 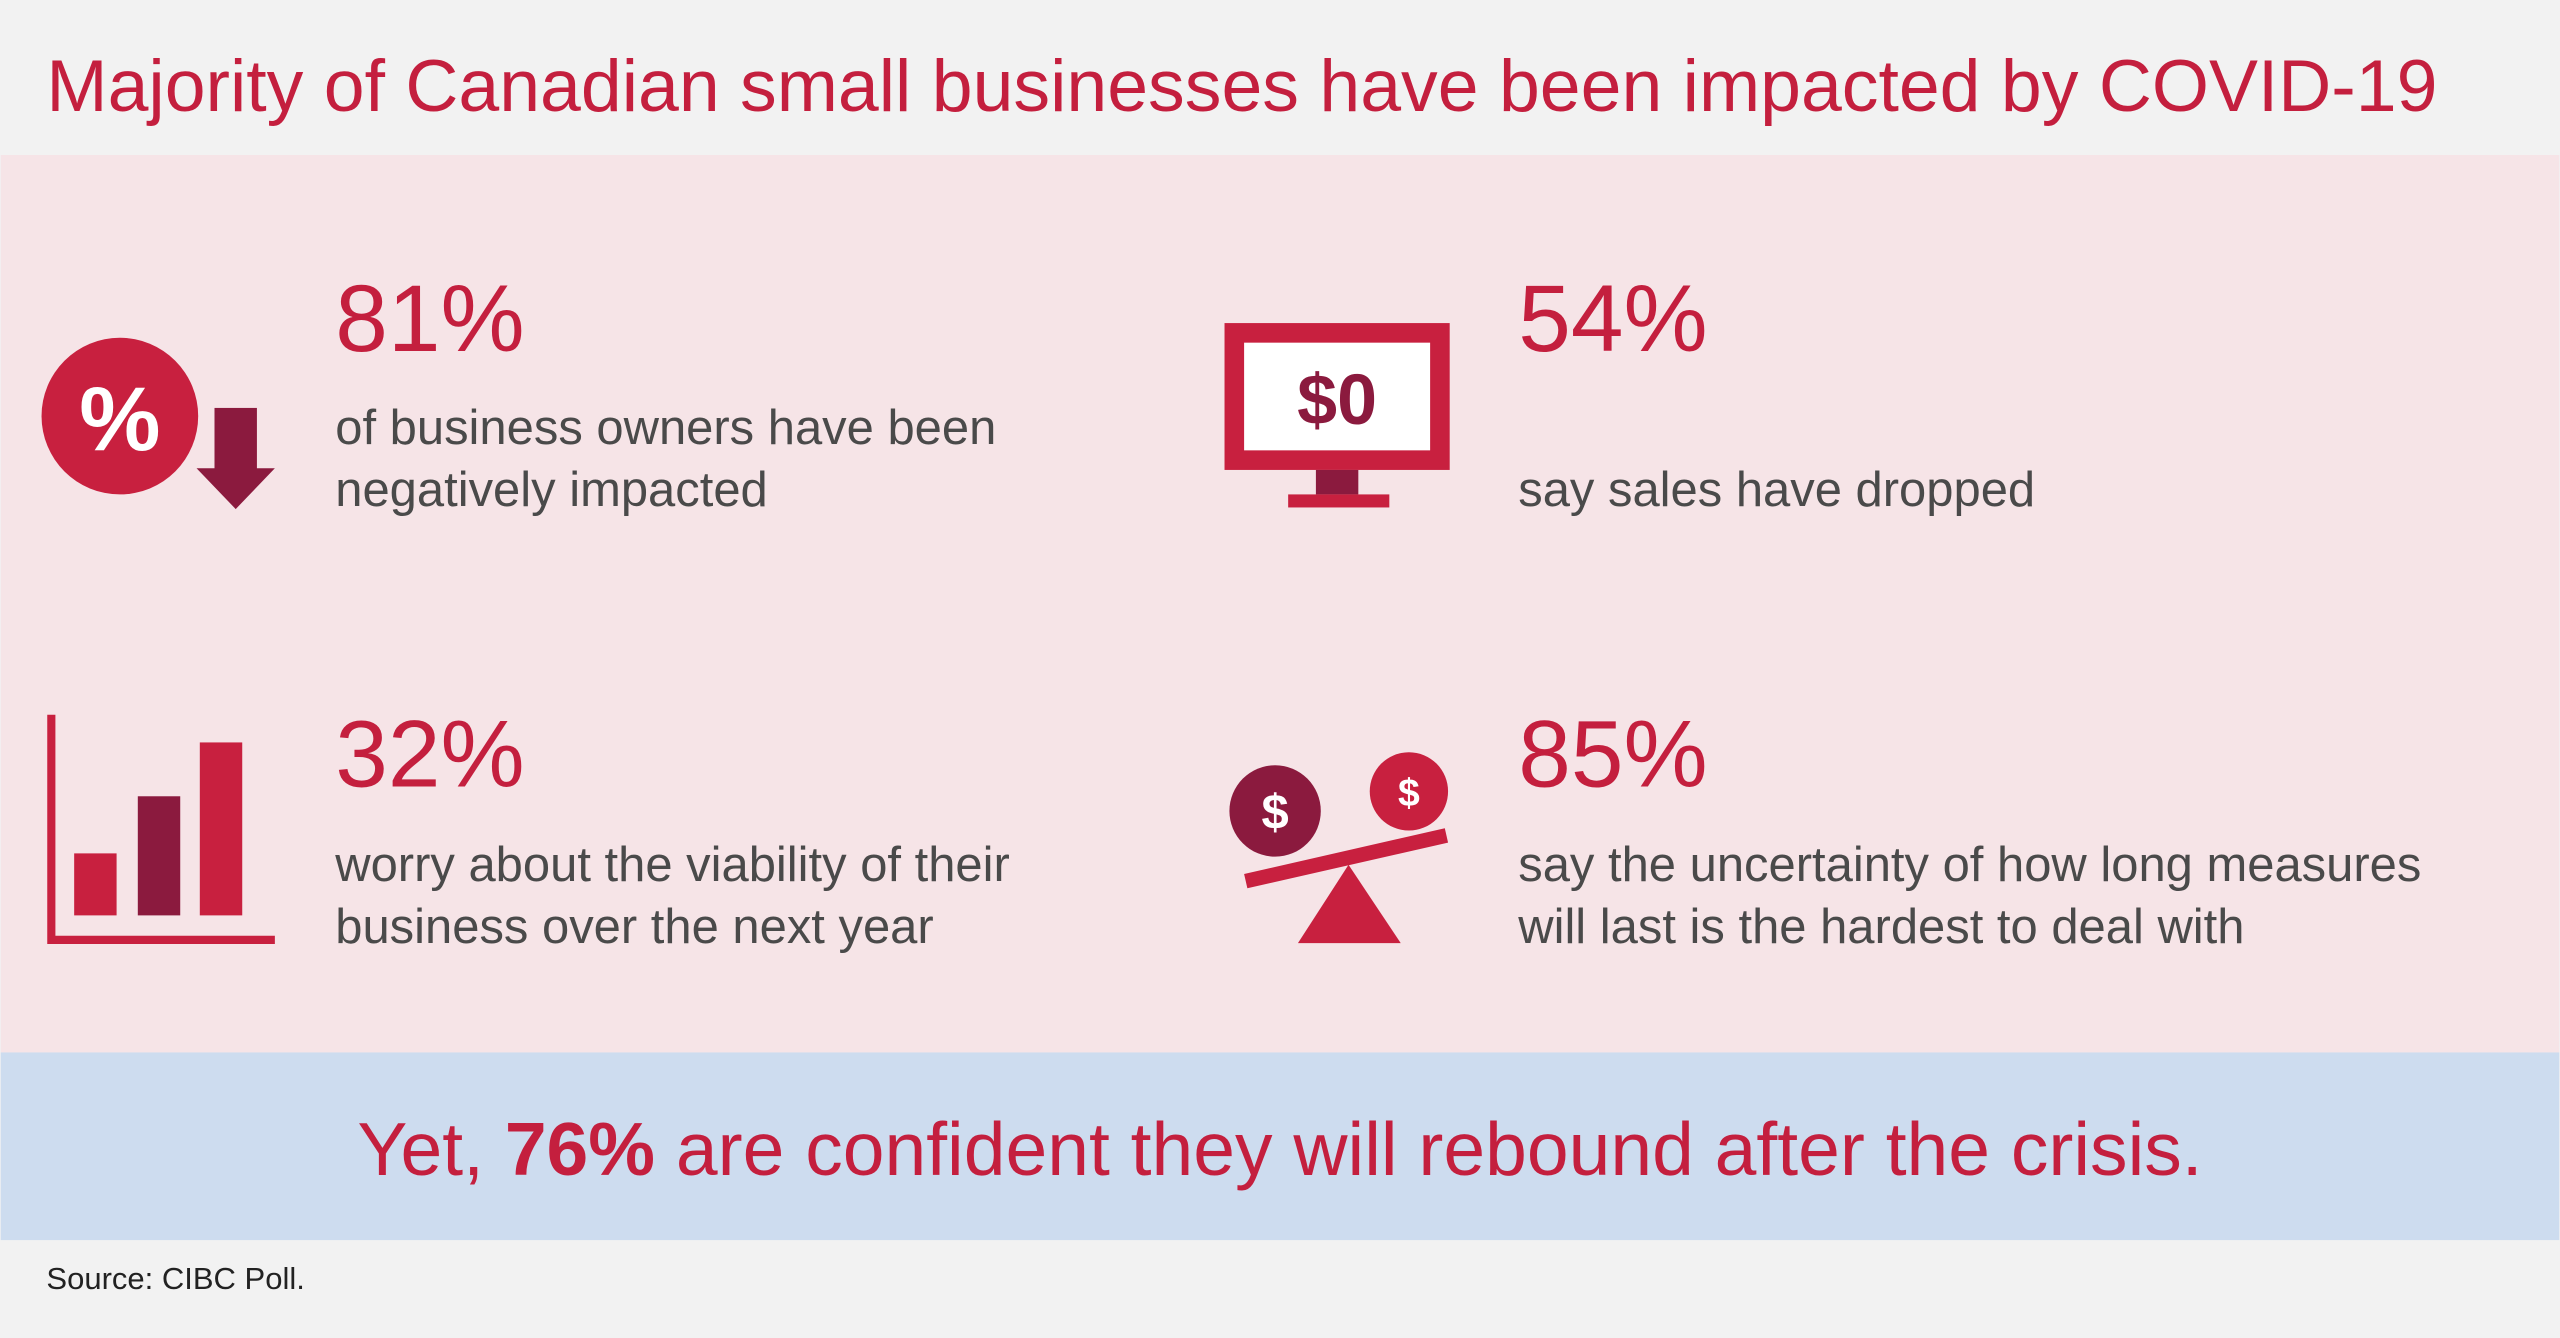 I want to click on banner-text: Yet,, so click(x=430, y=1149).